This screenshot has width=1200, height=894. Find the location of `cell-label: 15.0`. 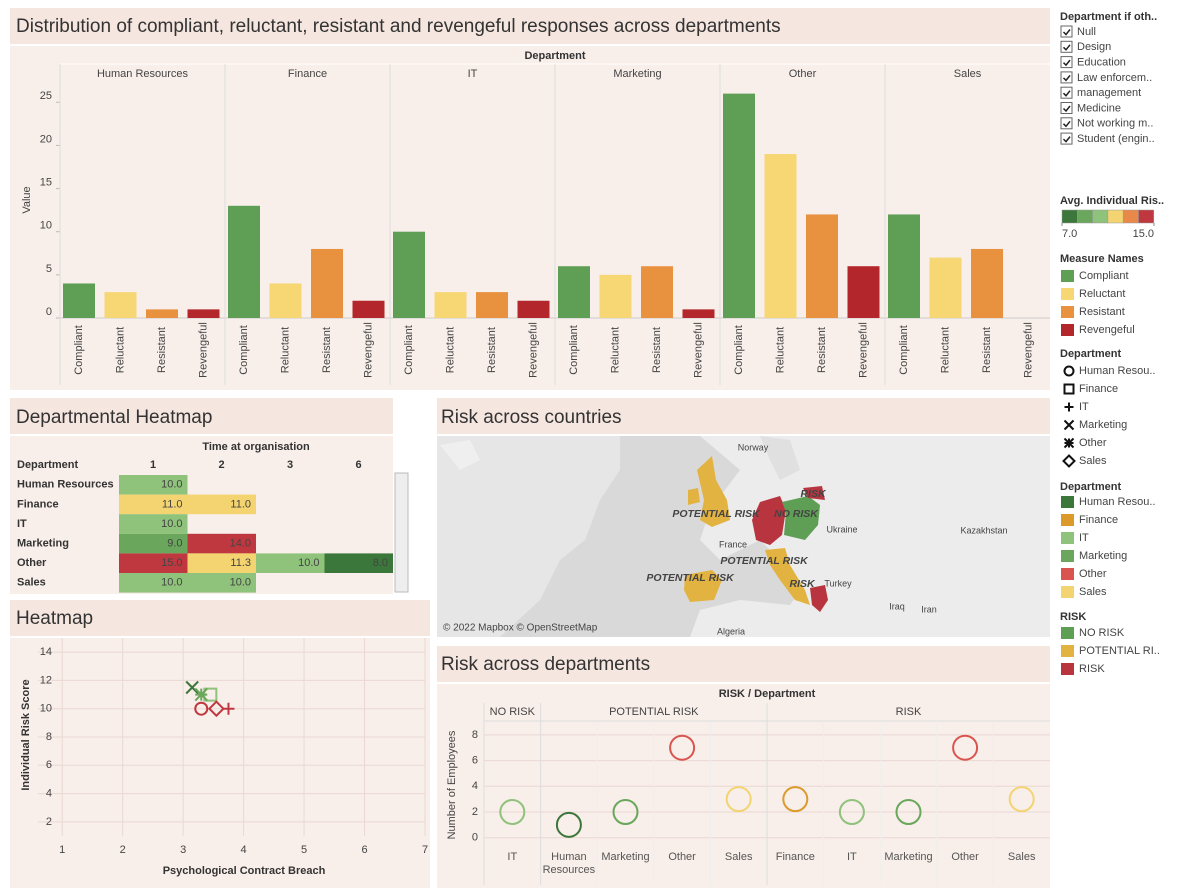

cell-label: 15.0 is located at coordinates (171, 563).